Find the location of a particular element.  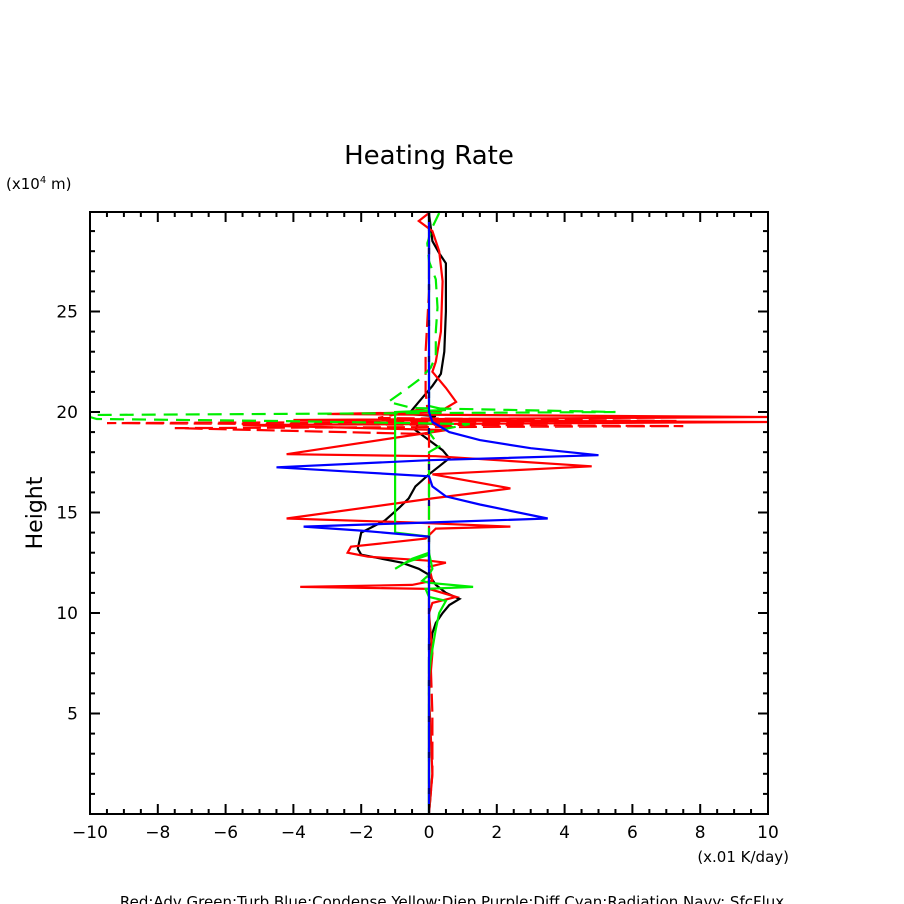

y-unit-label: (x104 m) is located at coordinates (38, 184).